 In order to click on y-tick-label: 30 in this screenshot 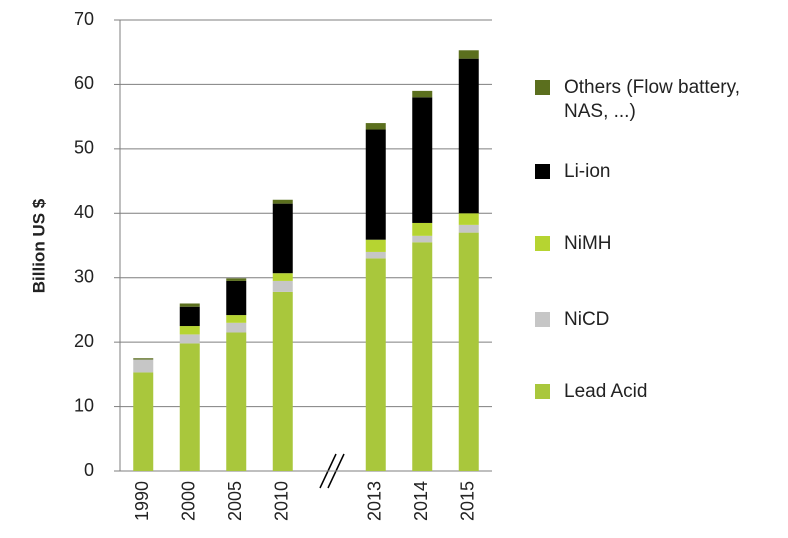, I will do `click(84, 276)`.